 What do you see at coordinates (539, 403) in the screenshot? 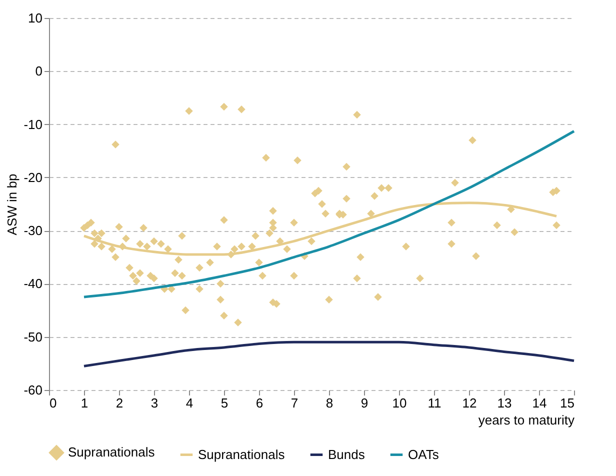
I see `x-tick-label: 14` at bounding box center [539, 403].